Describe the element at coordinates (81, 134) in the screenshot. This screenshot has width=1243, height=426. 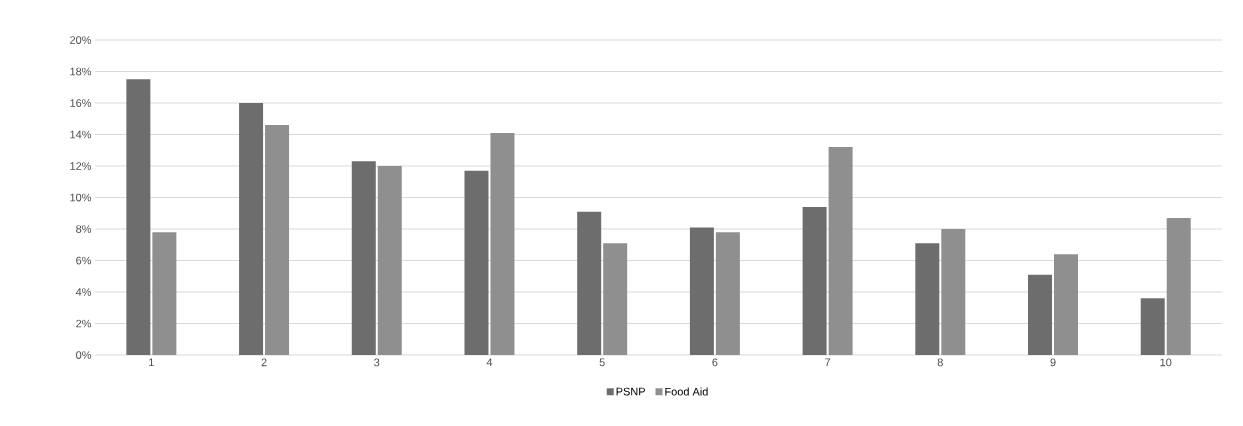
I see `y-tick-label: 14%` at that location.